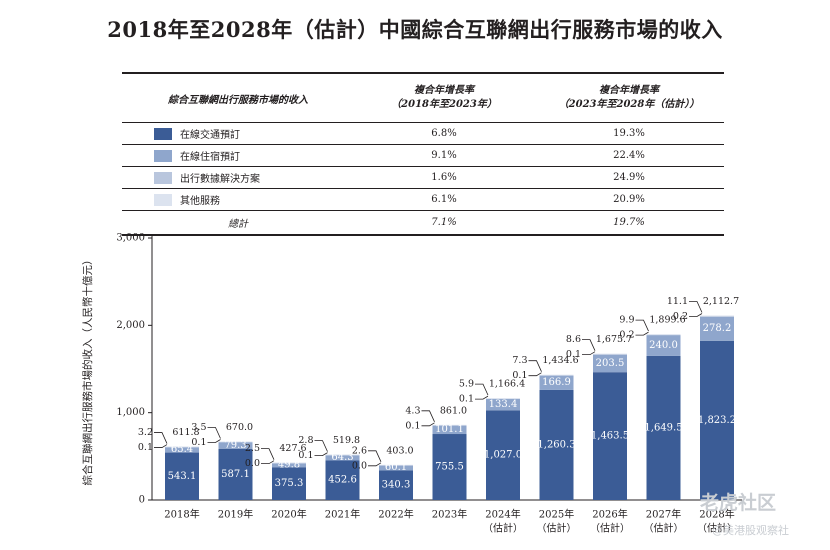 This screenshot has width=830, height=550. Describe the element at coordinates (238, 155) in the screenshot. I see `table-row-label: 在線住宿預訂` at that location.